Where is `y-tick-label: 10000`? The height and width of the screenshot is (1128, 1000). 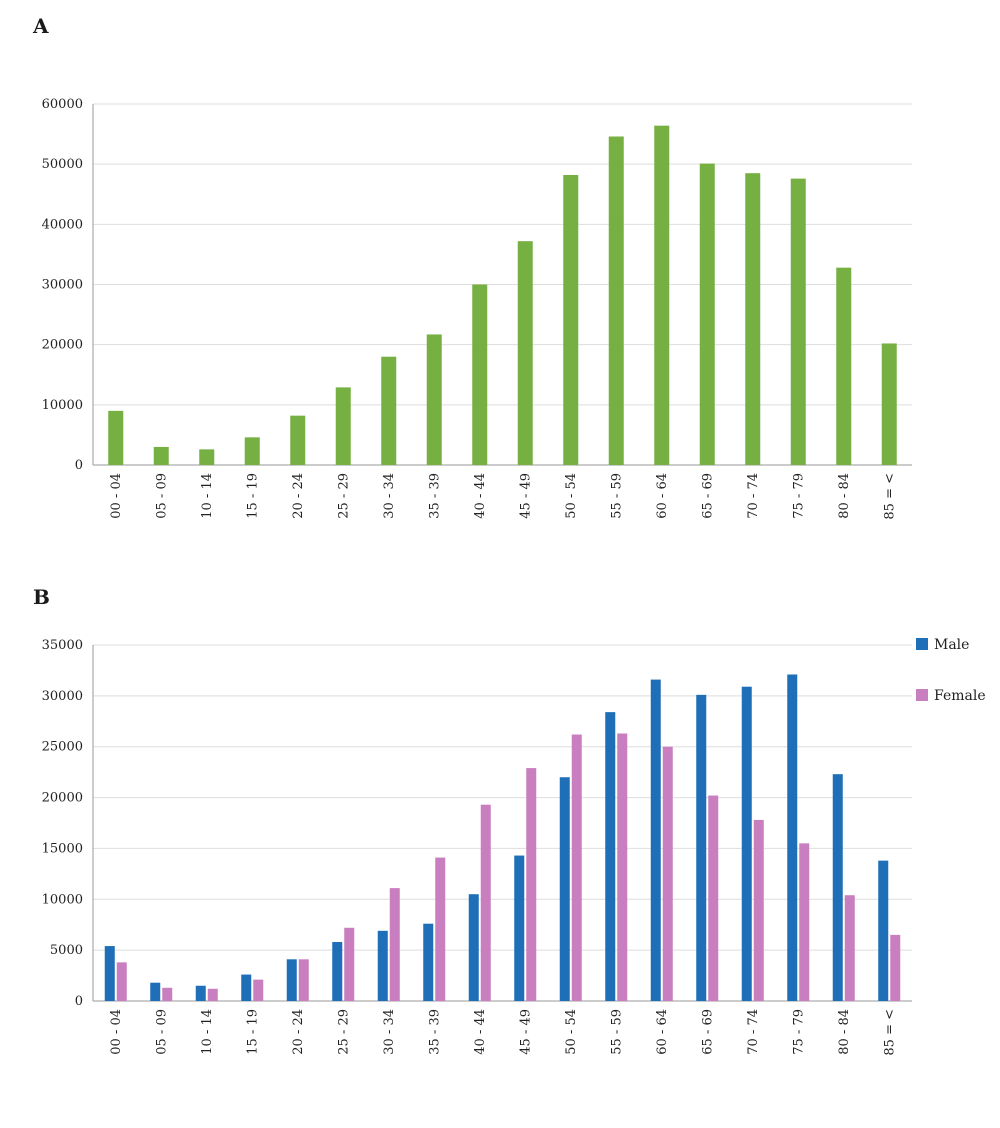
y-tick-label: 10000 is located at coordinates (62, 405).